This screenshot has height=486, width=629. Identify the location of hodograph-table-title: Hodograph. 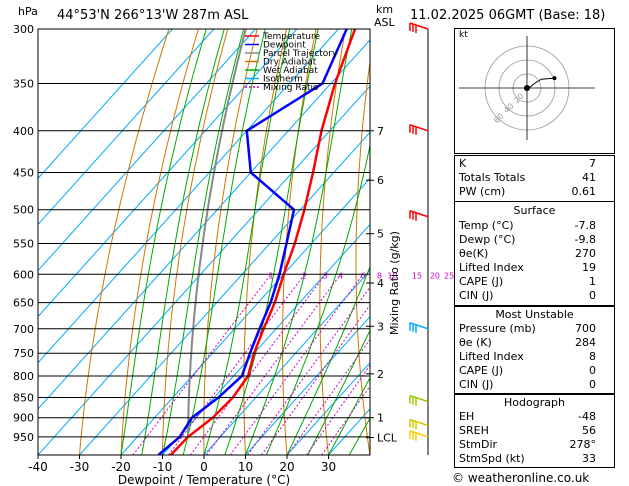
(534, 402).